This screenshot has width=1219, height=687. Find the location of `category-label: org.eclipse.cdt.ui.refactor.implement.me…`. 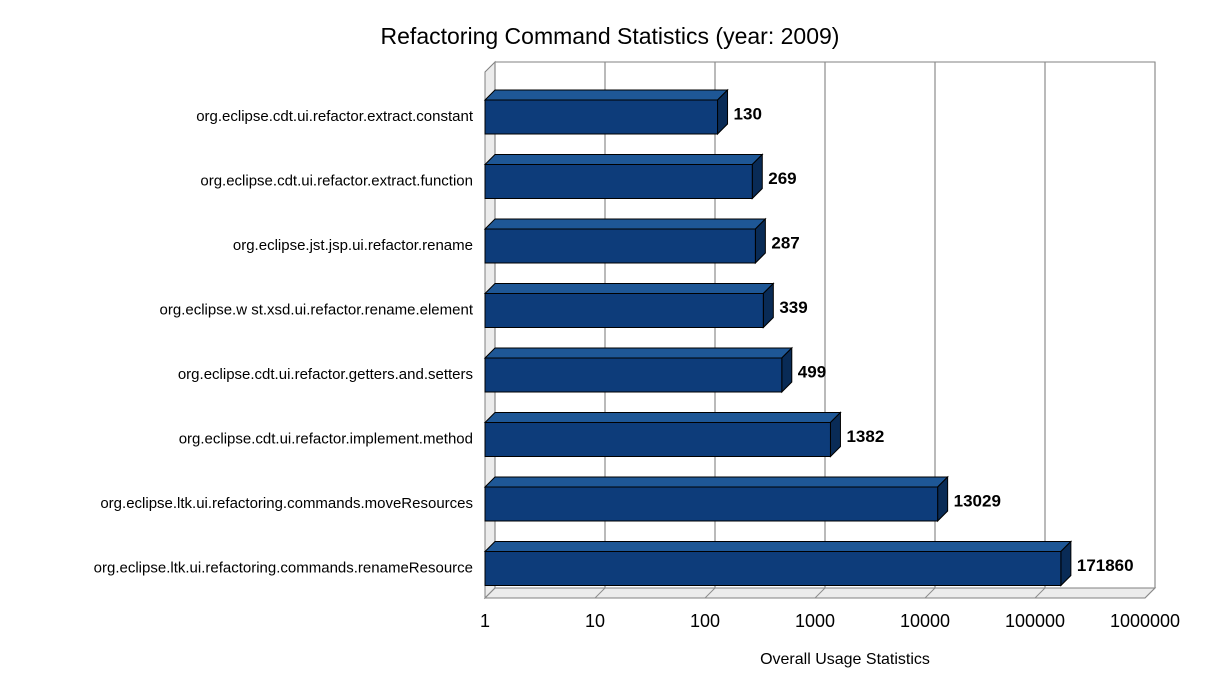

category-label: org.eclipse.cdt.ui.refactor.implement.me… is located at coordinates (326, 438).